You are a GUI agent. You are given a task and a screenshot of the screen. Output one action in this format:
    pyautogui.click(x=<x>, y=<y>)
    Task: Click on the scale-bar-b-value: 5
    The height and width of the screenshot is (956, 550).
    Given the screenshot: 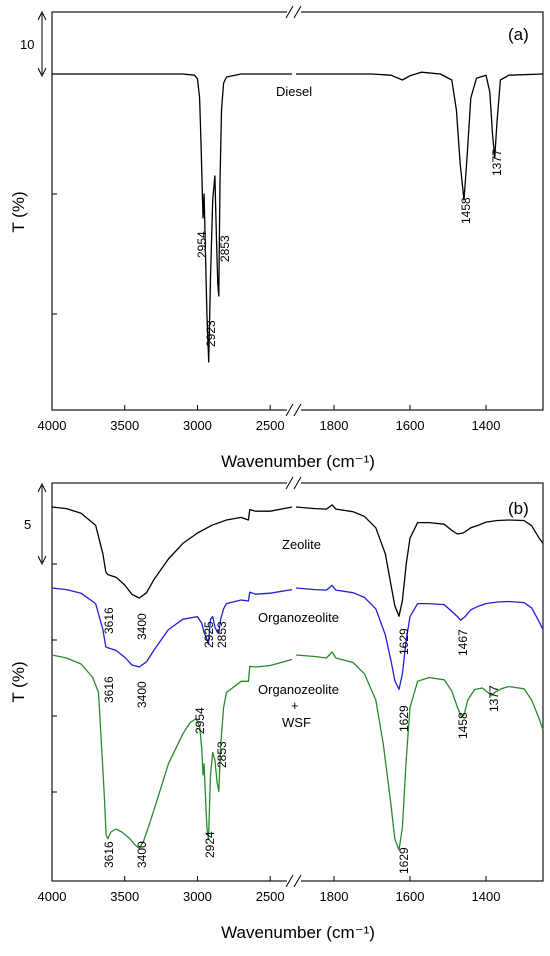 What is the action you would take?
    pyautogui.click(x=27, y=524)
    